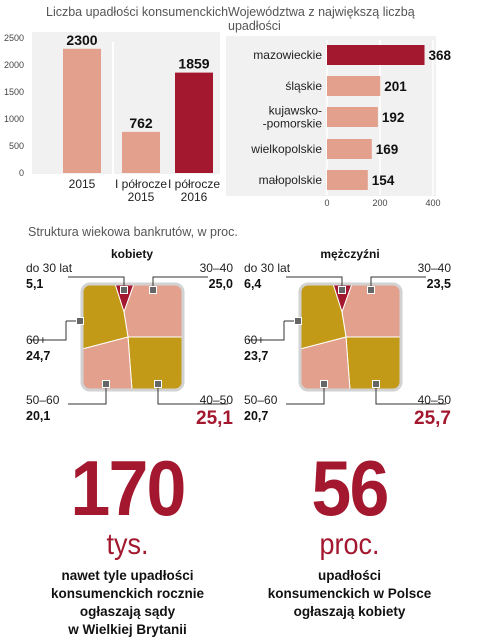 The width and height of the screenshot is (480, 640). Describe the element at coordinates (38, 416) in the screenshot. I see `age-value-50-60: 20,1` at that location.